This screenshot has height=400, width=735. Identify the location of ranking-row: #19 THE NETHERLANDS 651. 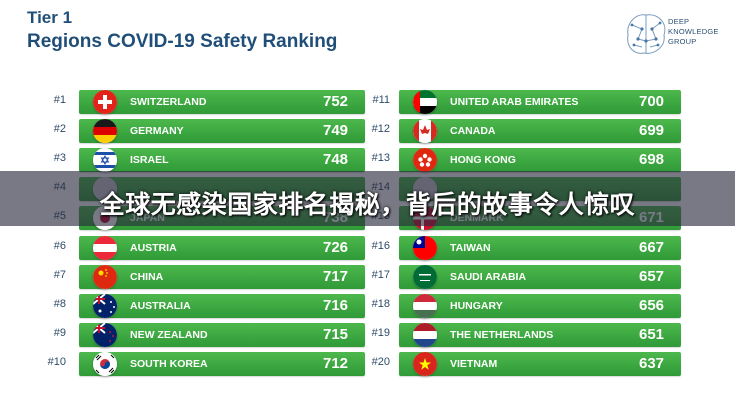
(523, 334).